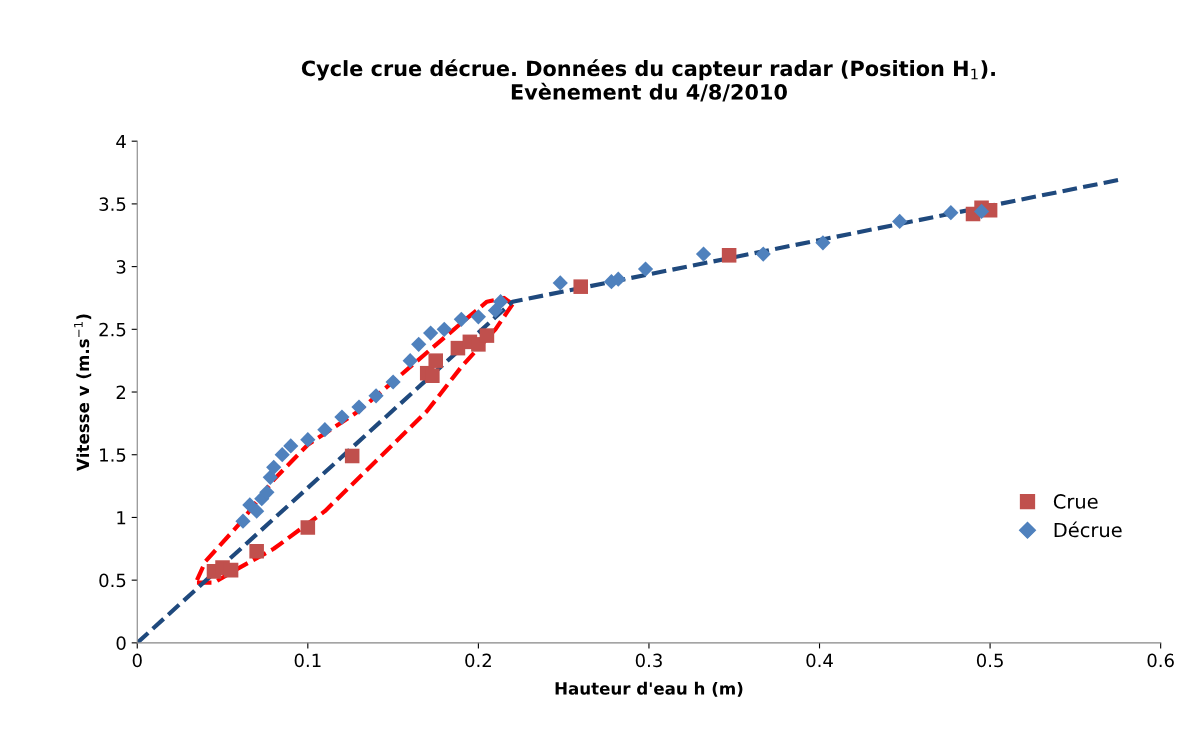 The width and height of the screenshot is (1204, 751). Describe the element at coordinates (648, 80) in the screenshot. I see `chart-title: Cycle crue décrue. Données du capteur radar (Position H$_{1}$). Evènement du 4/8/2010` at that location.